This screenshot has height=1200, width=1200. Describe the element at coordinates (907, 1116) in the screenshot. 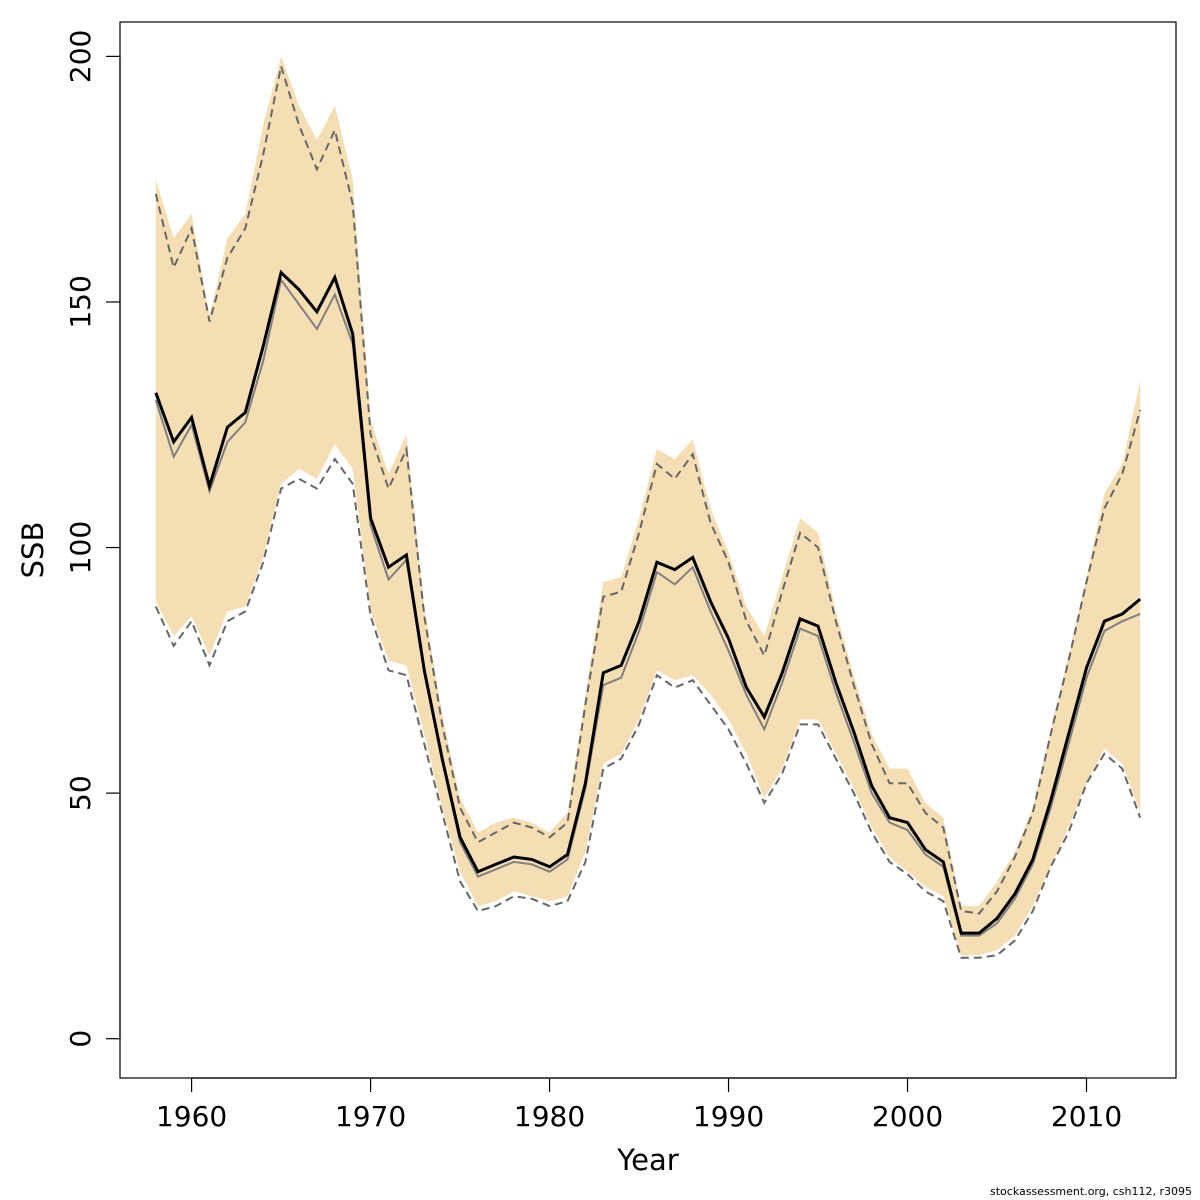

I see `x-tick-label: 2000` at that location.